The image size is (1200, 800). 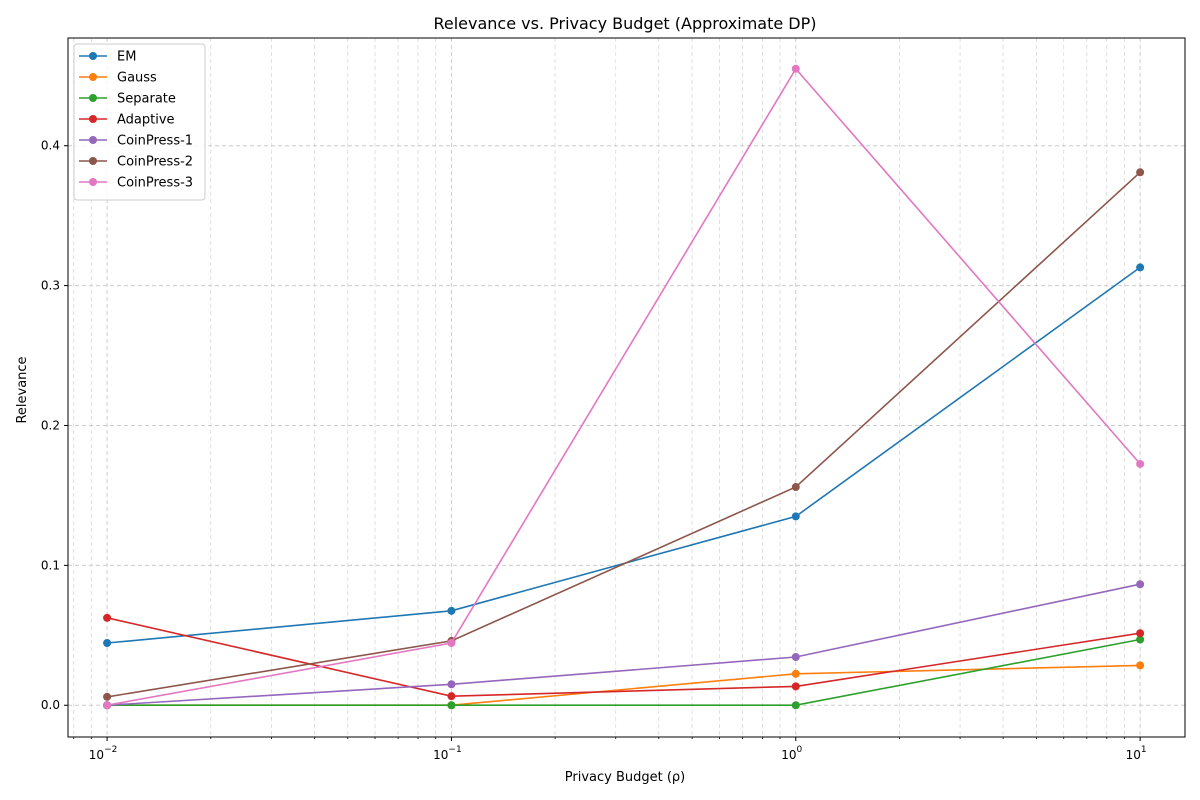 I want to click on y-axis-label: Relevance, so click(x=22, y=389).